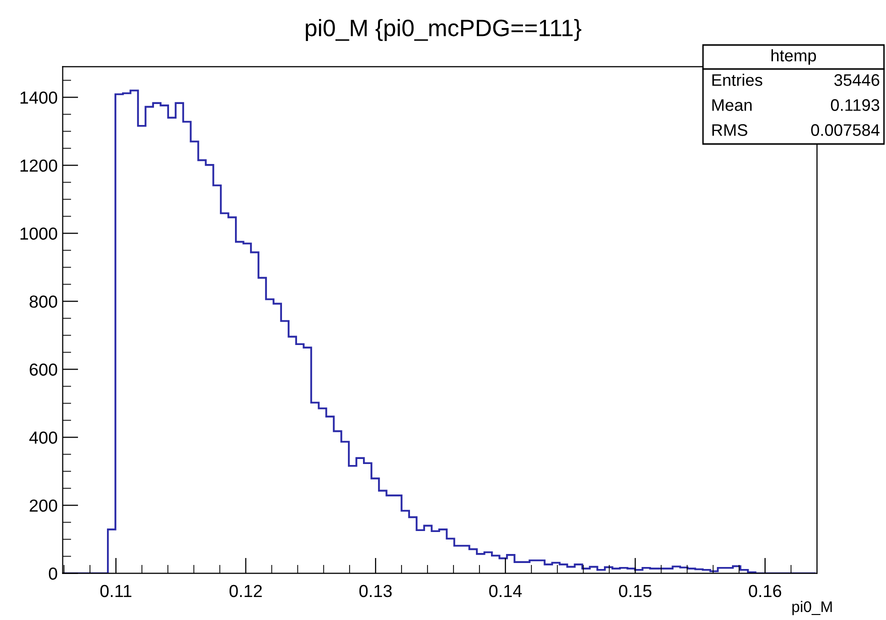 The height and width of the screenshot is (620, 886). I want to click on y-tick-label: 400, so click(43, 437).